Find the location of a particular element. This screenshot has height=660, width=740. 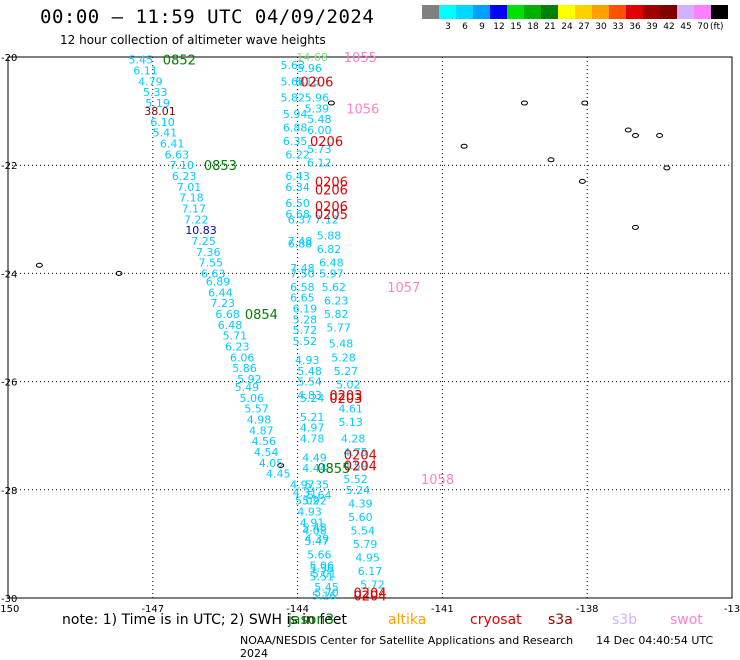

wave-height-value: 6.19 is located at coordinates (305, 309).